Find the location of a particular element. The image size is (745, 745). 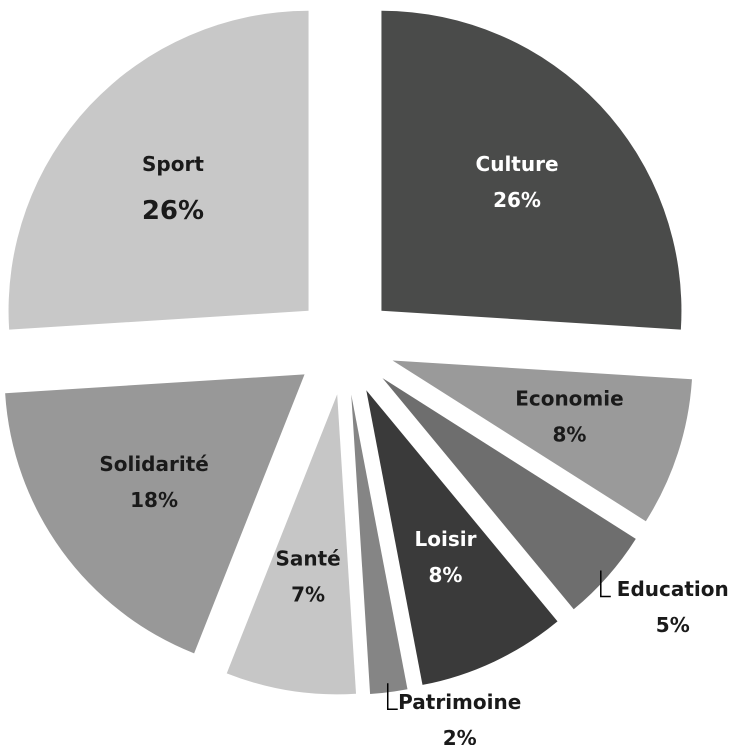

slice-label: Loisir is located at coordinates (445, 539).